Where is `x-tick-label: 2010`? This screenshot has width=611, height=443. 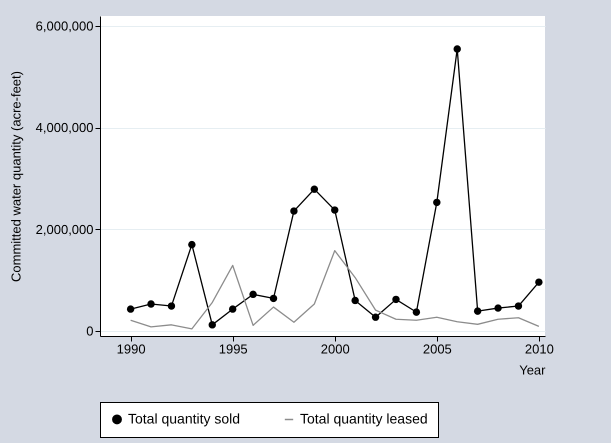 x-tick-label: 2010 is located at coordinates (539, 349).